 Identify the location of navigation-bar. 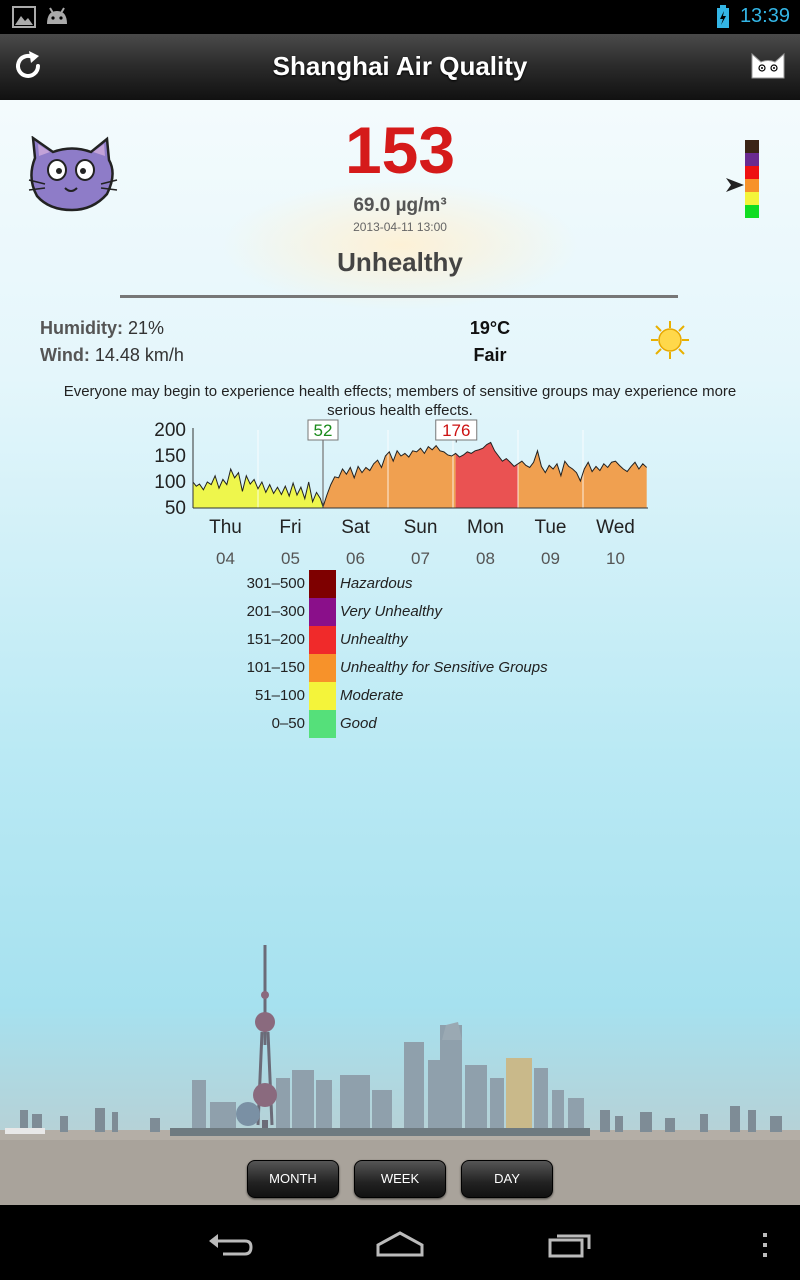
(400, 1242).